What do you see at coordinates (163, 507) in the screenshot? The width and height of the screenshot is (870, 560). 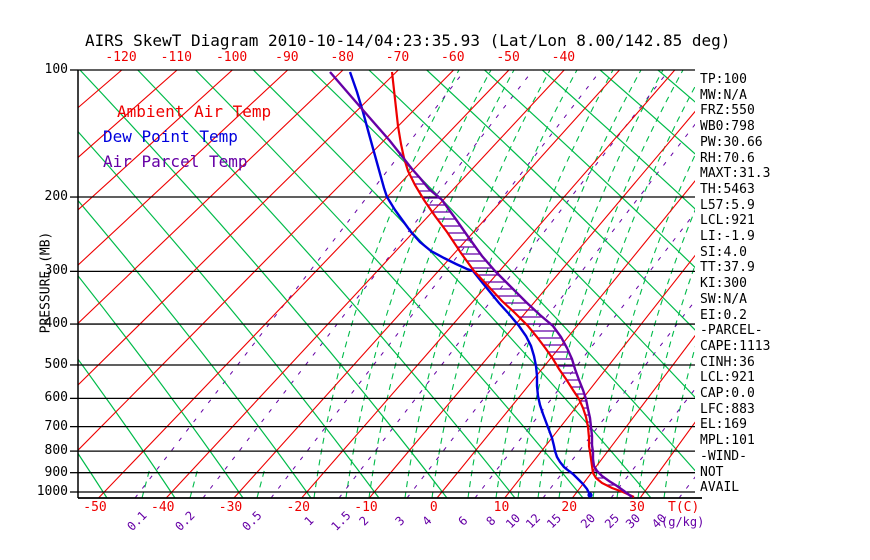 I see `bottom-temp-tick: -40` at bounding box center [163, 507].